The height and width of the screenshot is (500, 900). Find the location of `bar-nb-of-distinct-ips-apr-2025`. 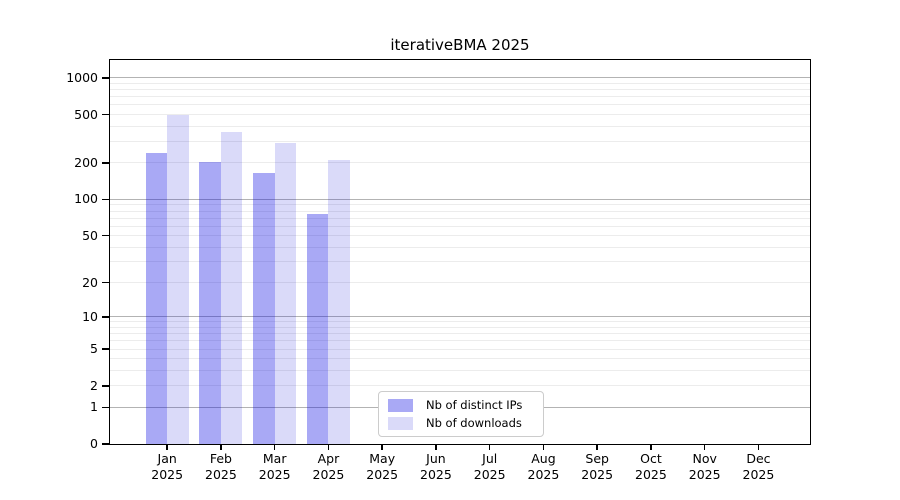

bar-nb-of-distinct-ips-apr-2025 is located at coordinates (317, 328).